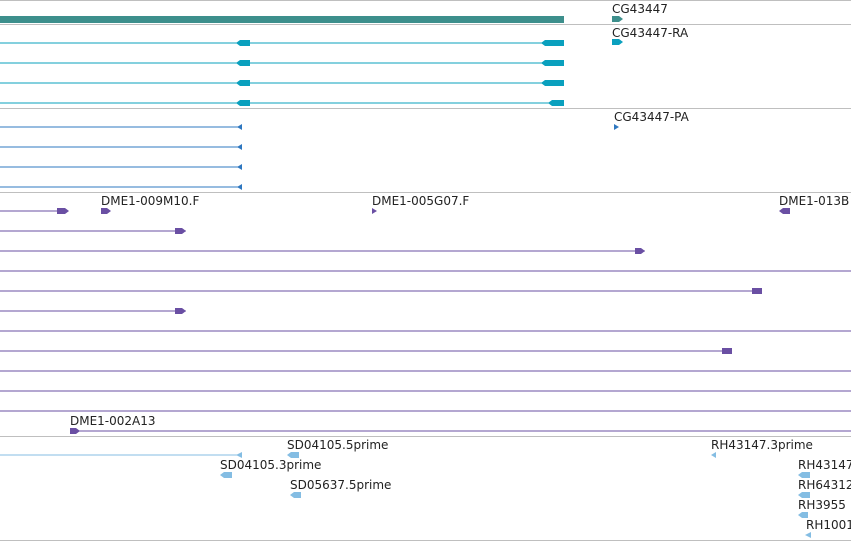 This screenshot has width=851, height=541. Describe the element at coordinates (617, 42) in the screenshot. I see `transcript-arrow` at that location.